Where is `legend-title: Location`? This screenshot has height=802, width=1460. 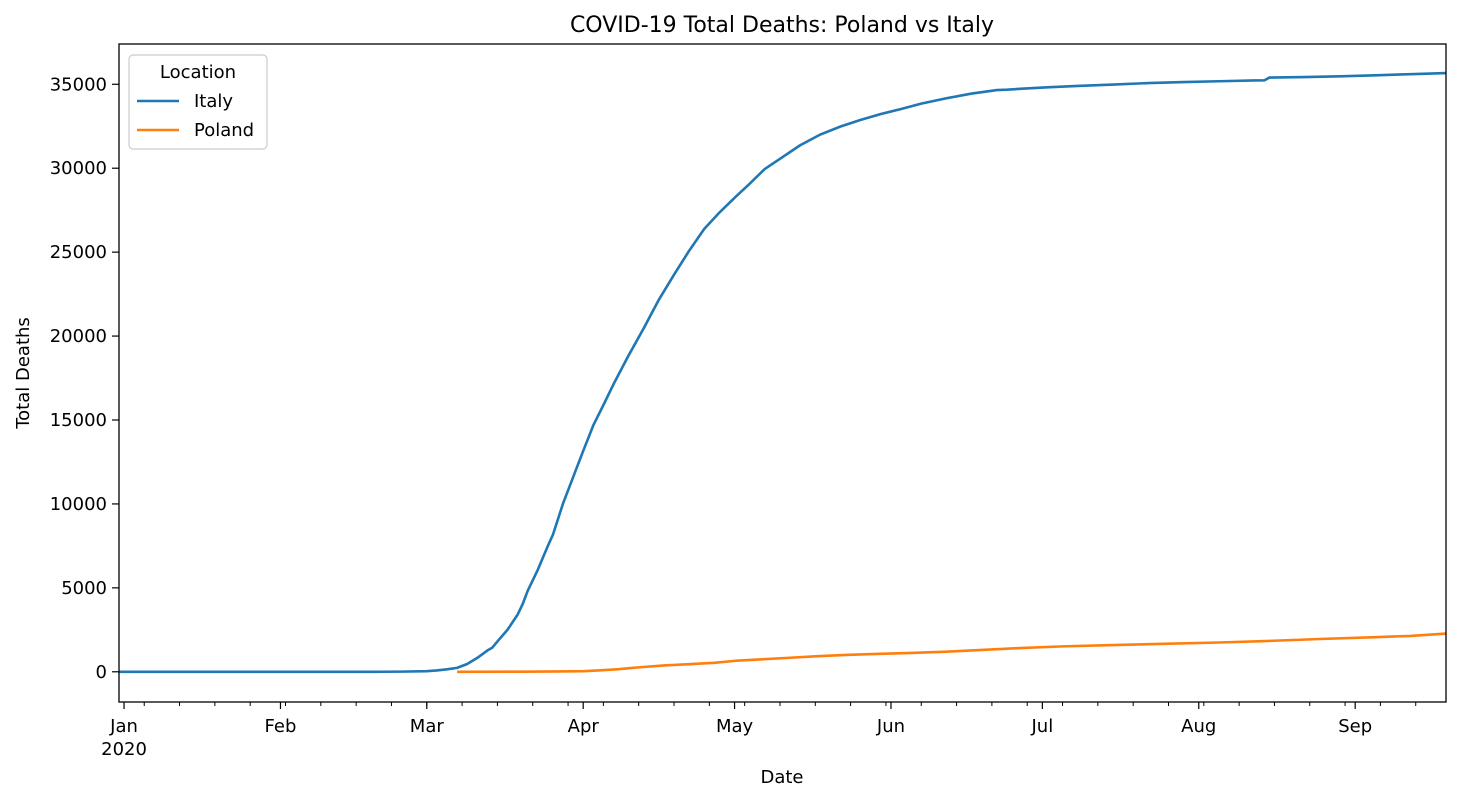
legend-title: Location is located at coordinates (198, 72).